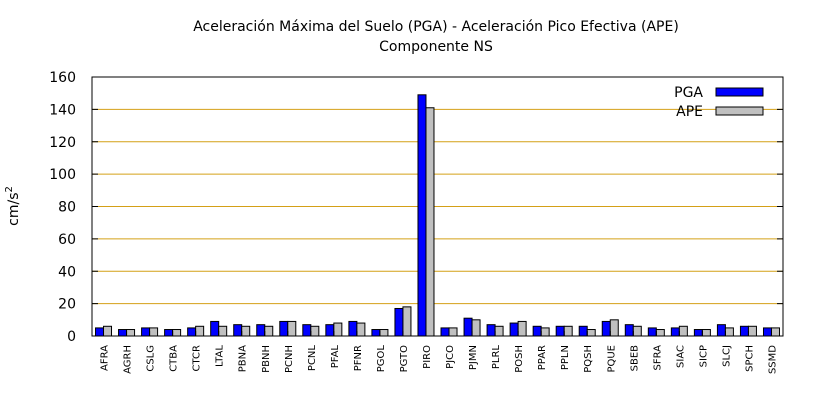 This screenshot has height=404, width=820. I want to click on y-tick-label: 160, so click(62, 78).